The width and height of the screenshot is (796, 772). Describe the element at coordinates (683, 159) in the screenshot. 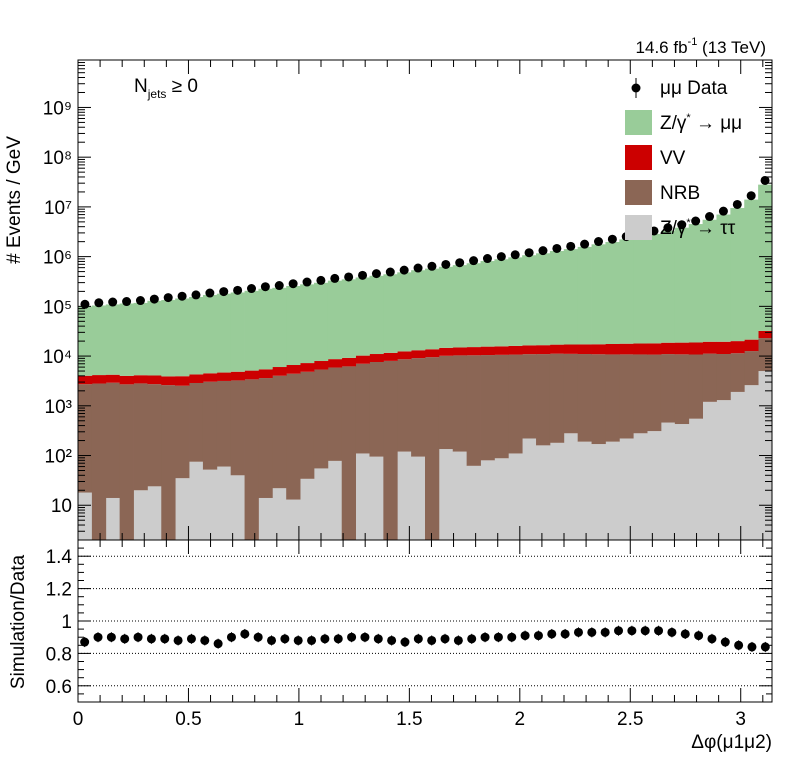

I see `legend: μμ Data Z/γ* → μμ VV NRB Z/γ* → ττ` at that location.